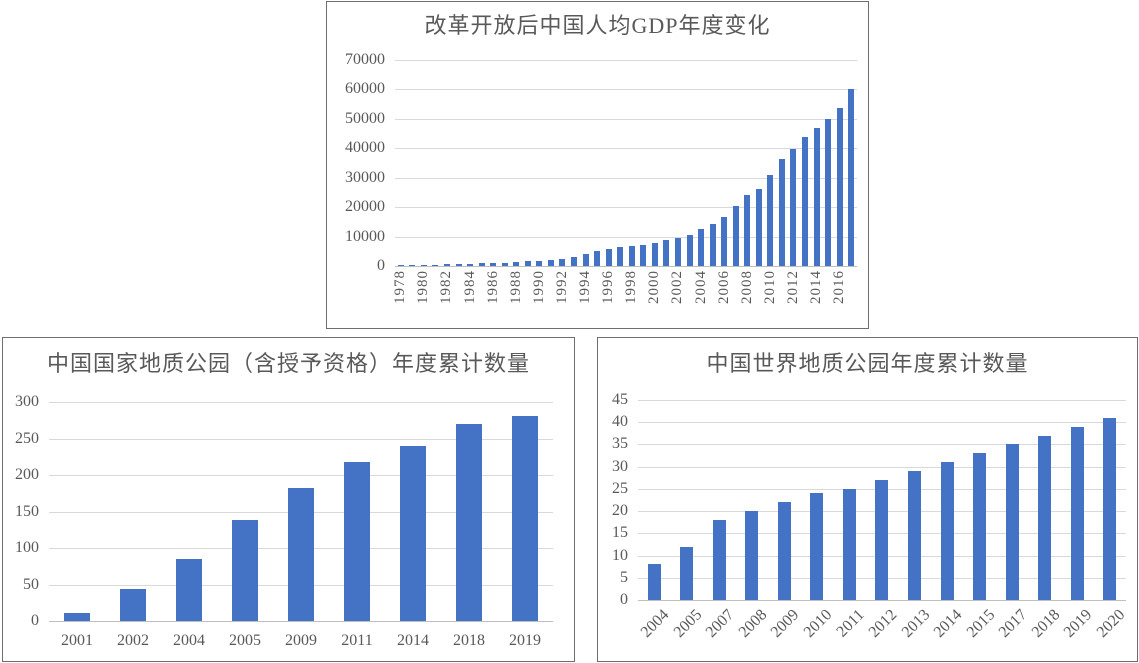 The height and width of the screenshot is (663, 1139). I want to click on x-axis-line, so click(882, 600).